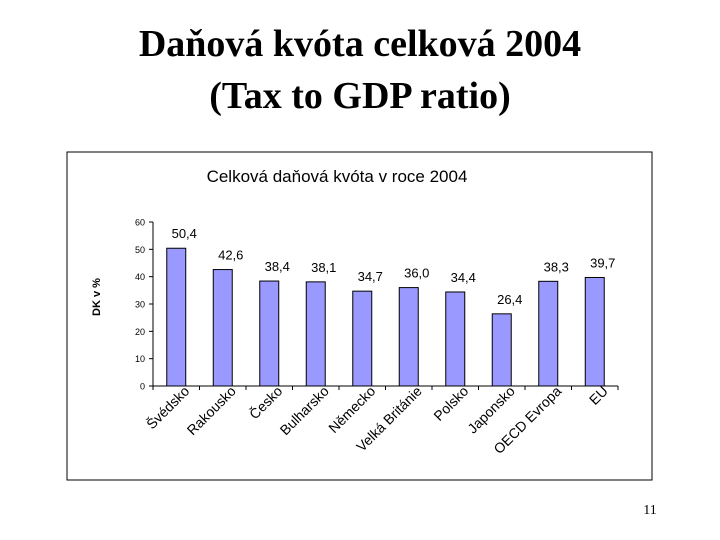 The image size is (720, 540). Describe the element at coordinates (370, 276) in the screenshot. I see `data-label: 34,7` at that location.